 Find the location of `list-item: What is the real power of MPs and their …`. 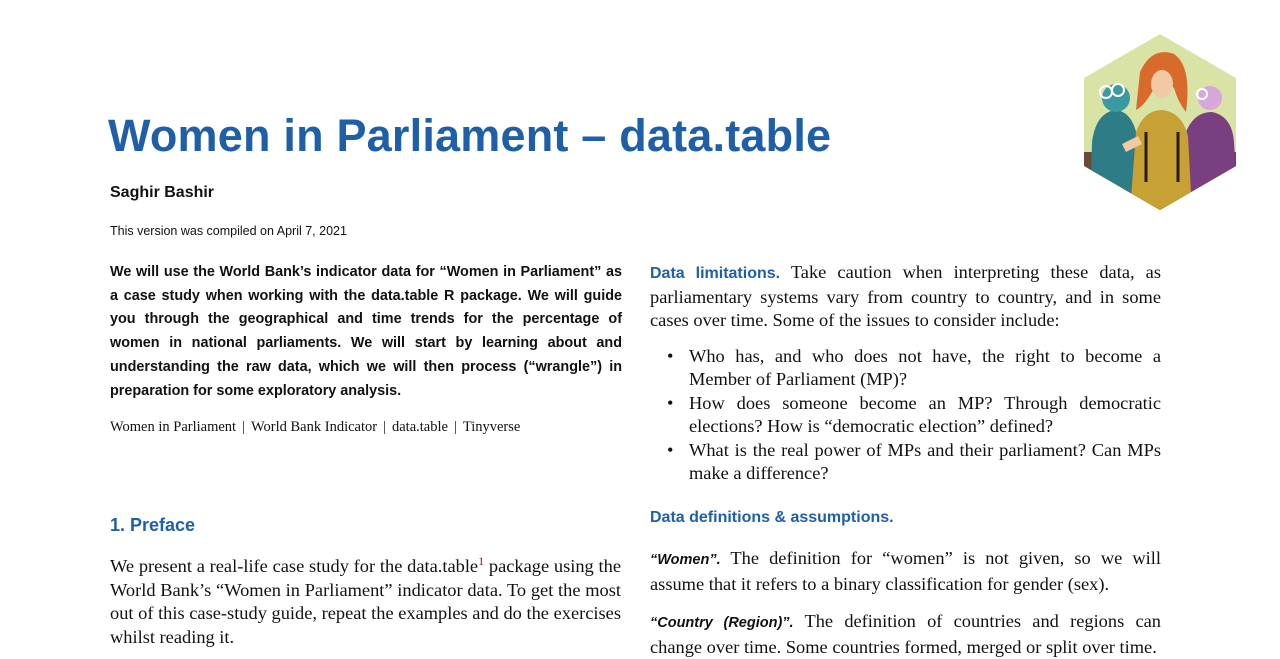

list-item: What is the real power of MPs and their … is located at coordinates (914, 462).